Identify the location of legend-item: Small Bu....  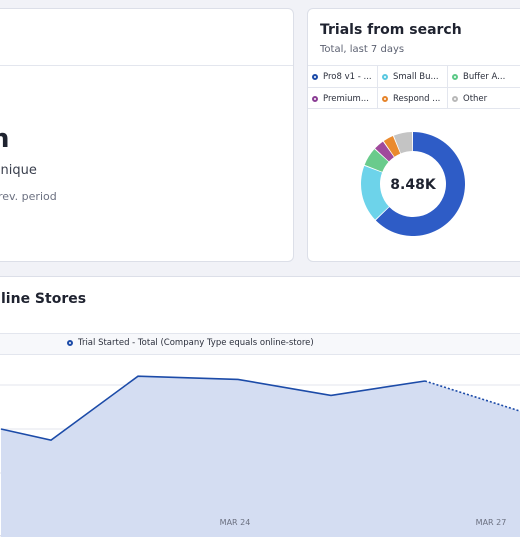
(413, 76).